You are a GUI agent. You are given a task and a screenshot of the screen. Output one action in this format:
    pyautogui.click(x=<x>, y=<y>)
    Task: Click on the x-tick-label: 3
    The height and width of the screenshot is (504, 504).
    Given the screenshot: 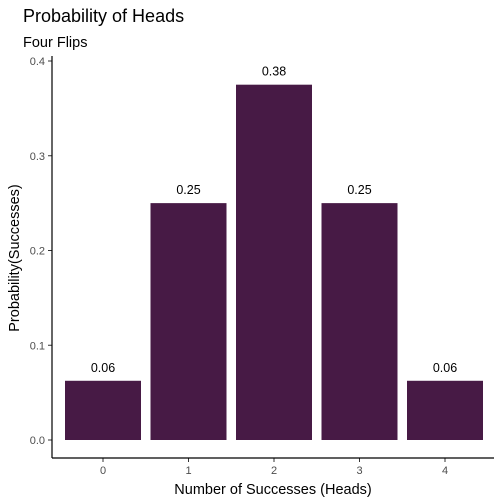 What is the action you would take?
    pyautogui.click(x=359, y=471)
    